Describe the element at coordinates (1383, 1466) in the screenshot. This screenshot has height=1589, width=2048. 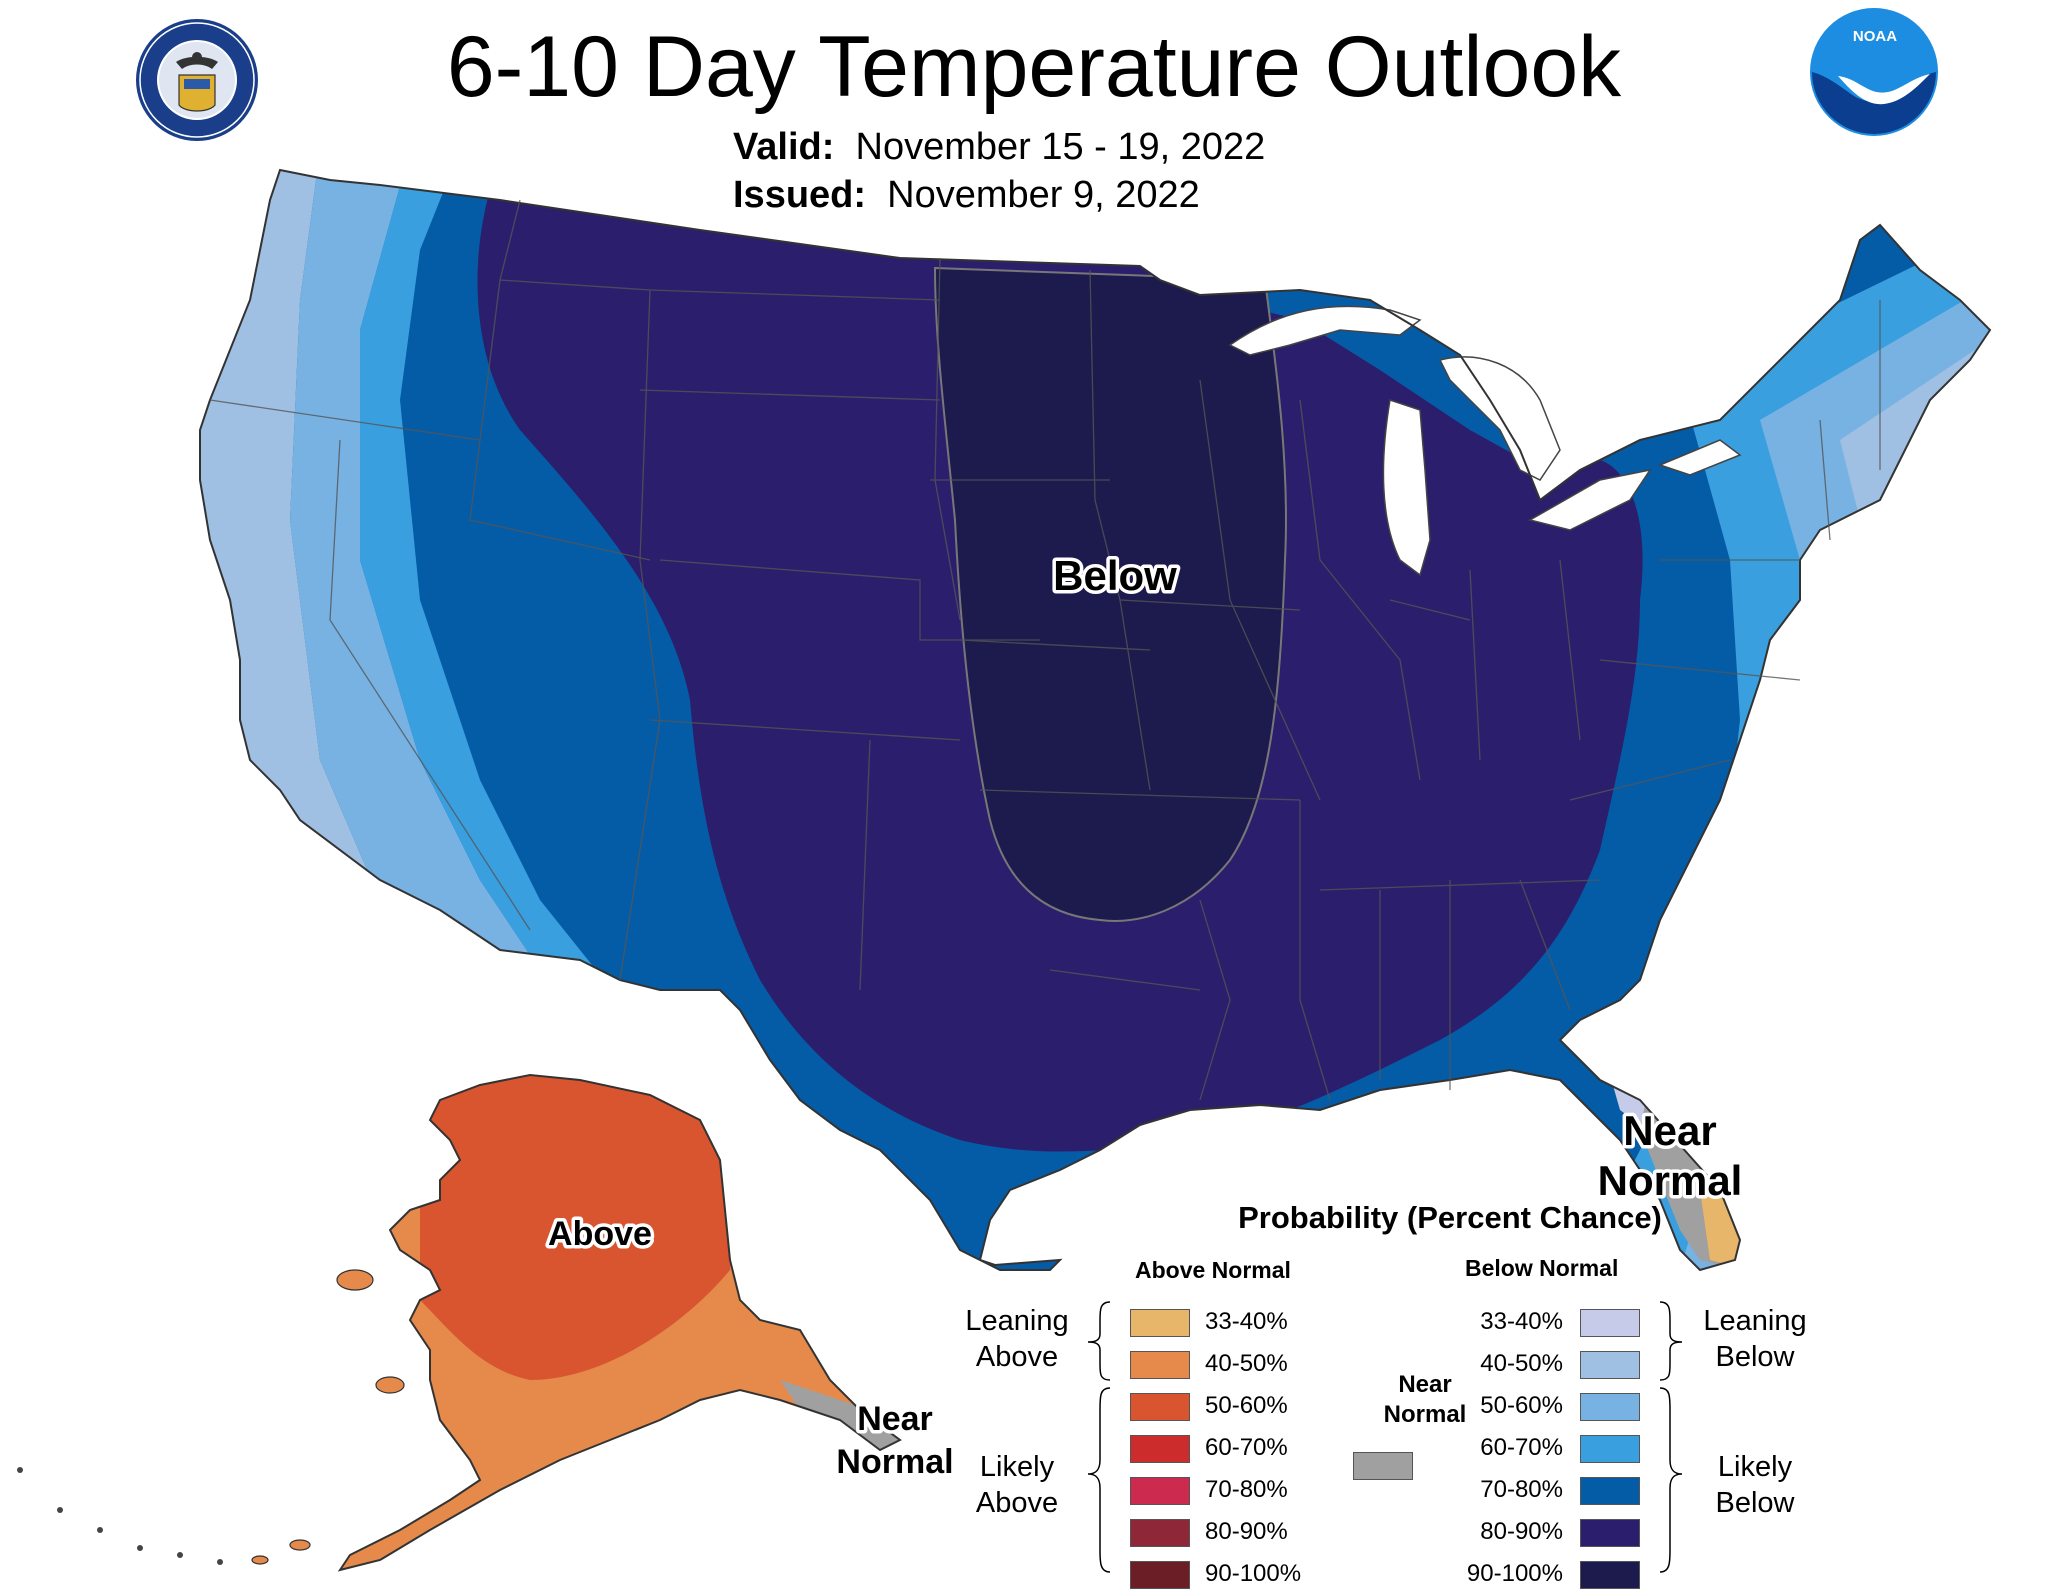
I see `legend-near-normal-swatch` at that location.